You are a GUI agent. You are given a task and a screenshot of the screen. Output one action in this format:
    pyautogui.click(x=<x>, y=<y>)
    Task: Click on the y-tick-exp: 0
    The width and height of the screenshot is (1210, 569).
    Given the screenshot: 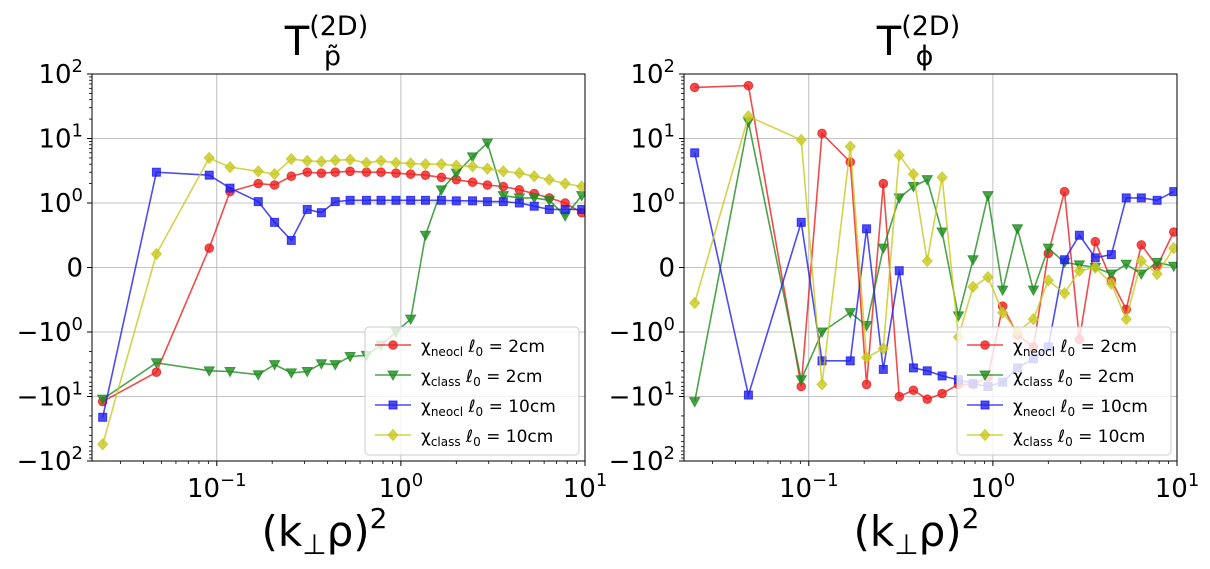 What is the action you would take?
    pyautogui.click(x=77, y=324)
    